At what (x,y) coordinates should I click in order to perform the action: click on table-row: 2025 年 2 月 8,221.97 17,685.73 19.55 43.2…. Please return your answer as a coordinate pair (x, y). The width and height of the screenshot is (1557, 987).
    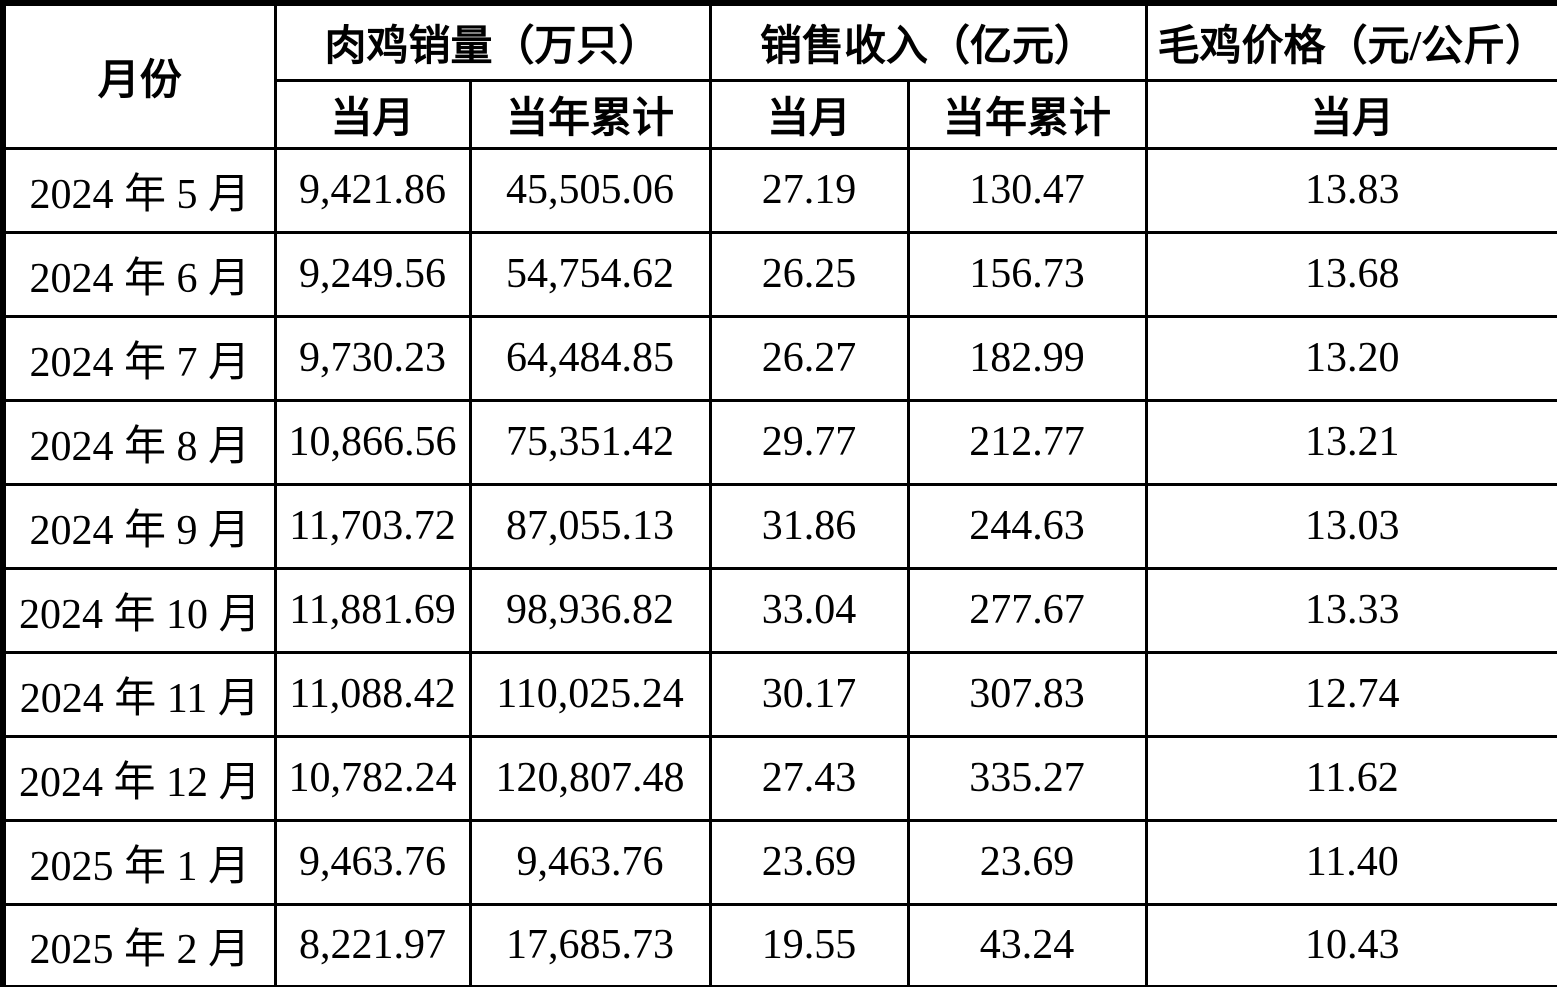
    Looking at the image, I should click on (779, 944).